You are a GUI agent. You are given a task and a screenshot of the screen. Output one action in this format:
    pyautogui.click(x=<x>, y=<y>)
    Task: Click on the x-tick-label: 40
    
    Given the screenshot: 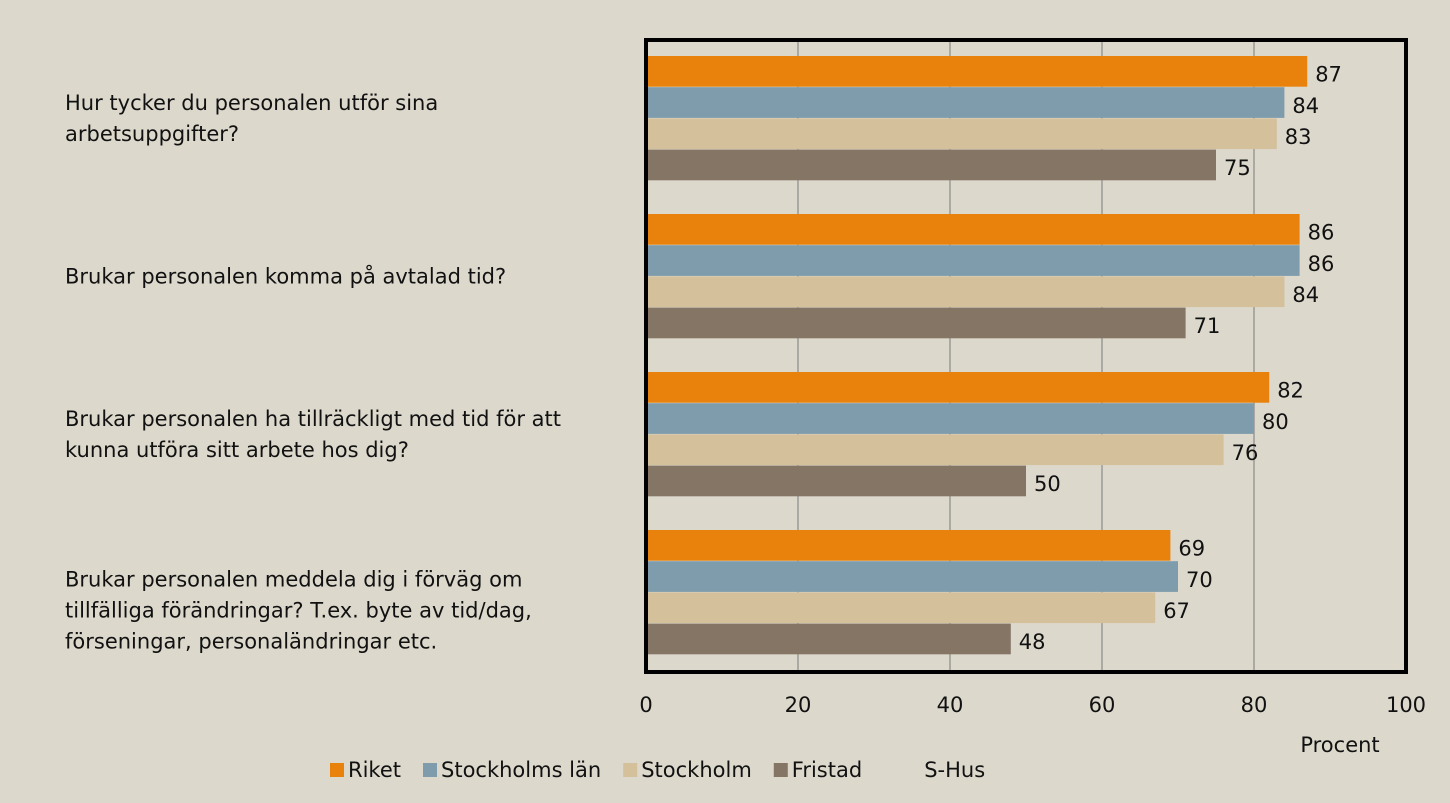 What is the action you would take?
    pyautogui.click(x=950, y=705)
    